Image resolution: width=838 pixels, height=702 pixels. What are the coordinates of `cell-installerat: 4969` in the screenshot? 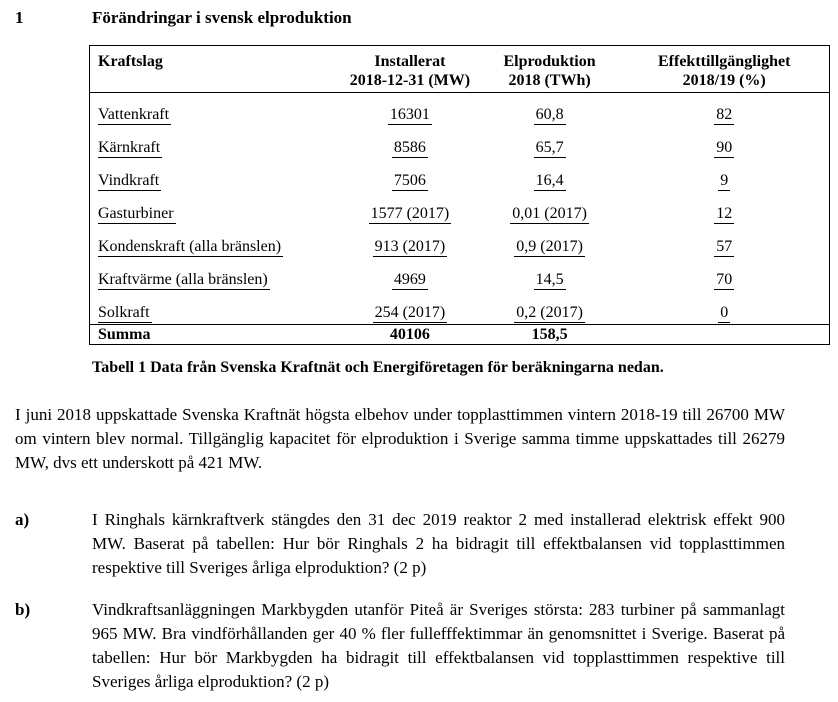 It's located at (409, 280).